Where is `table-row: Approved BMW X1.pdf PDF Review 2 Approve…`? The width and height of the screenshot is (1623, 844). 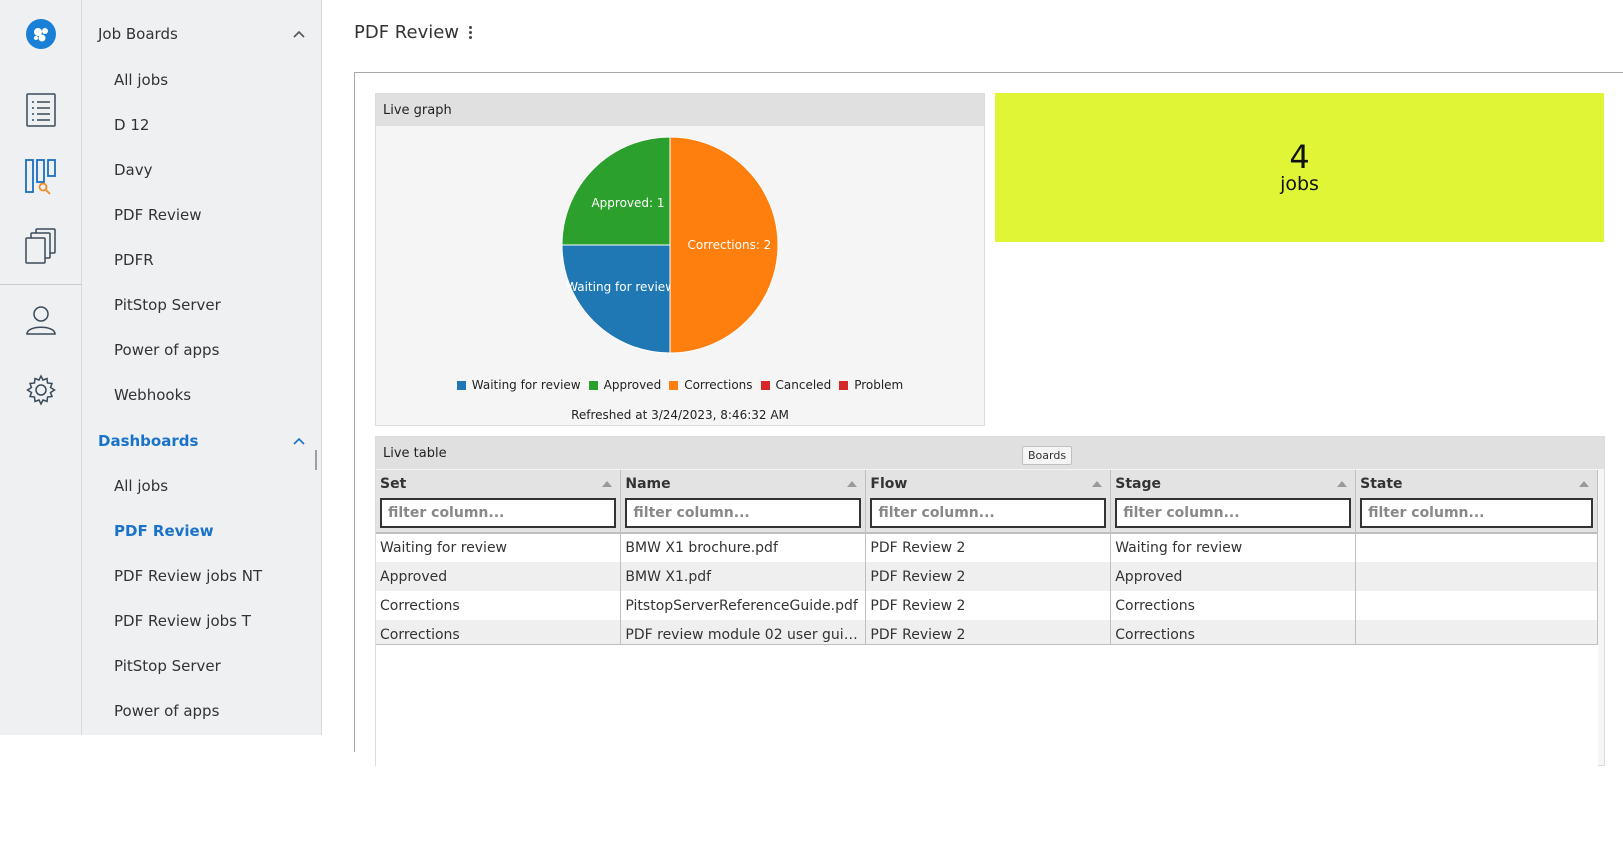
table-row: Approved BMW X1.pdf PDF Review 2 Approve… is located at coordinates (987, 576).